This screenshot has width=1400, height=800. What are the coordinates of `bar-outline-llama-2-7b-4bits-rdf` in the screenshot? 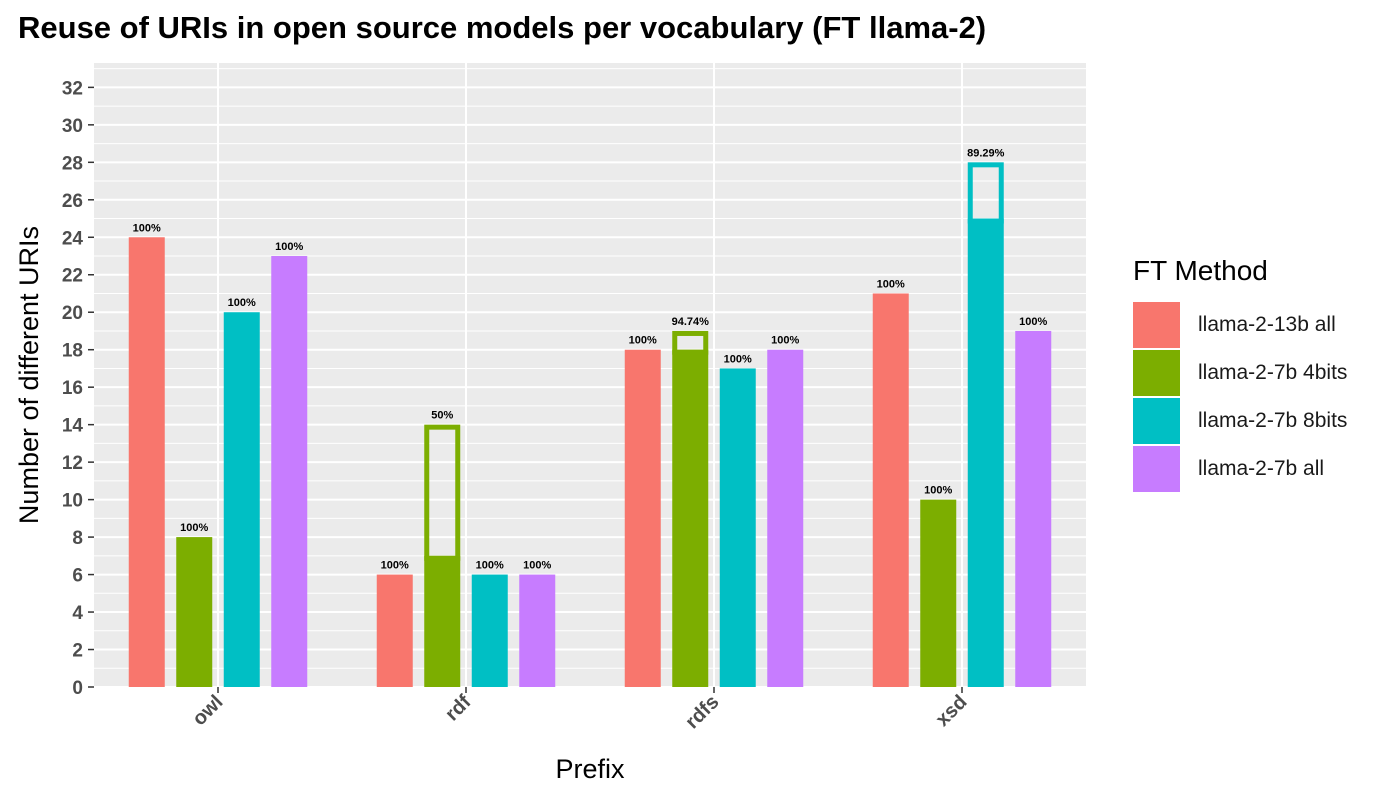 It's located at (442, 492).